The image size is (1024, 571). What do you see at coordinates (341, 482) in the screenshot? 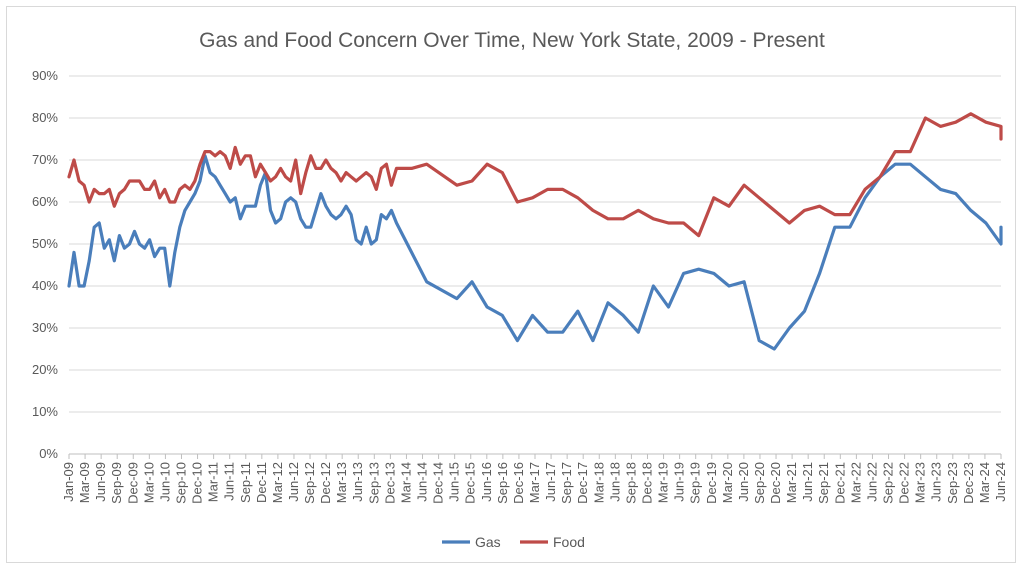
I see `x-tick-label: Mar-13` at bounding box center [341, 482].